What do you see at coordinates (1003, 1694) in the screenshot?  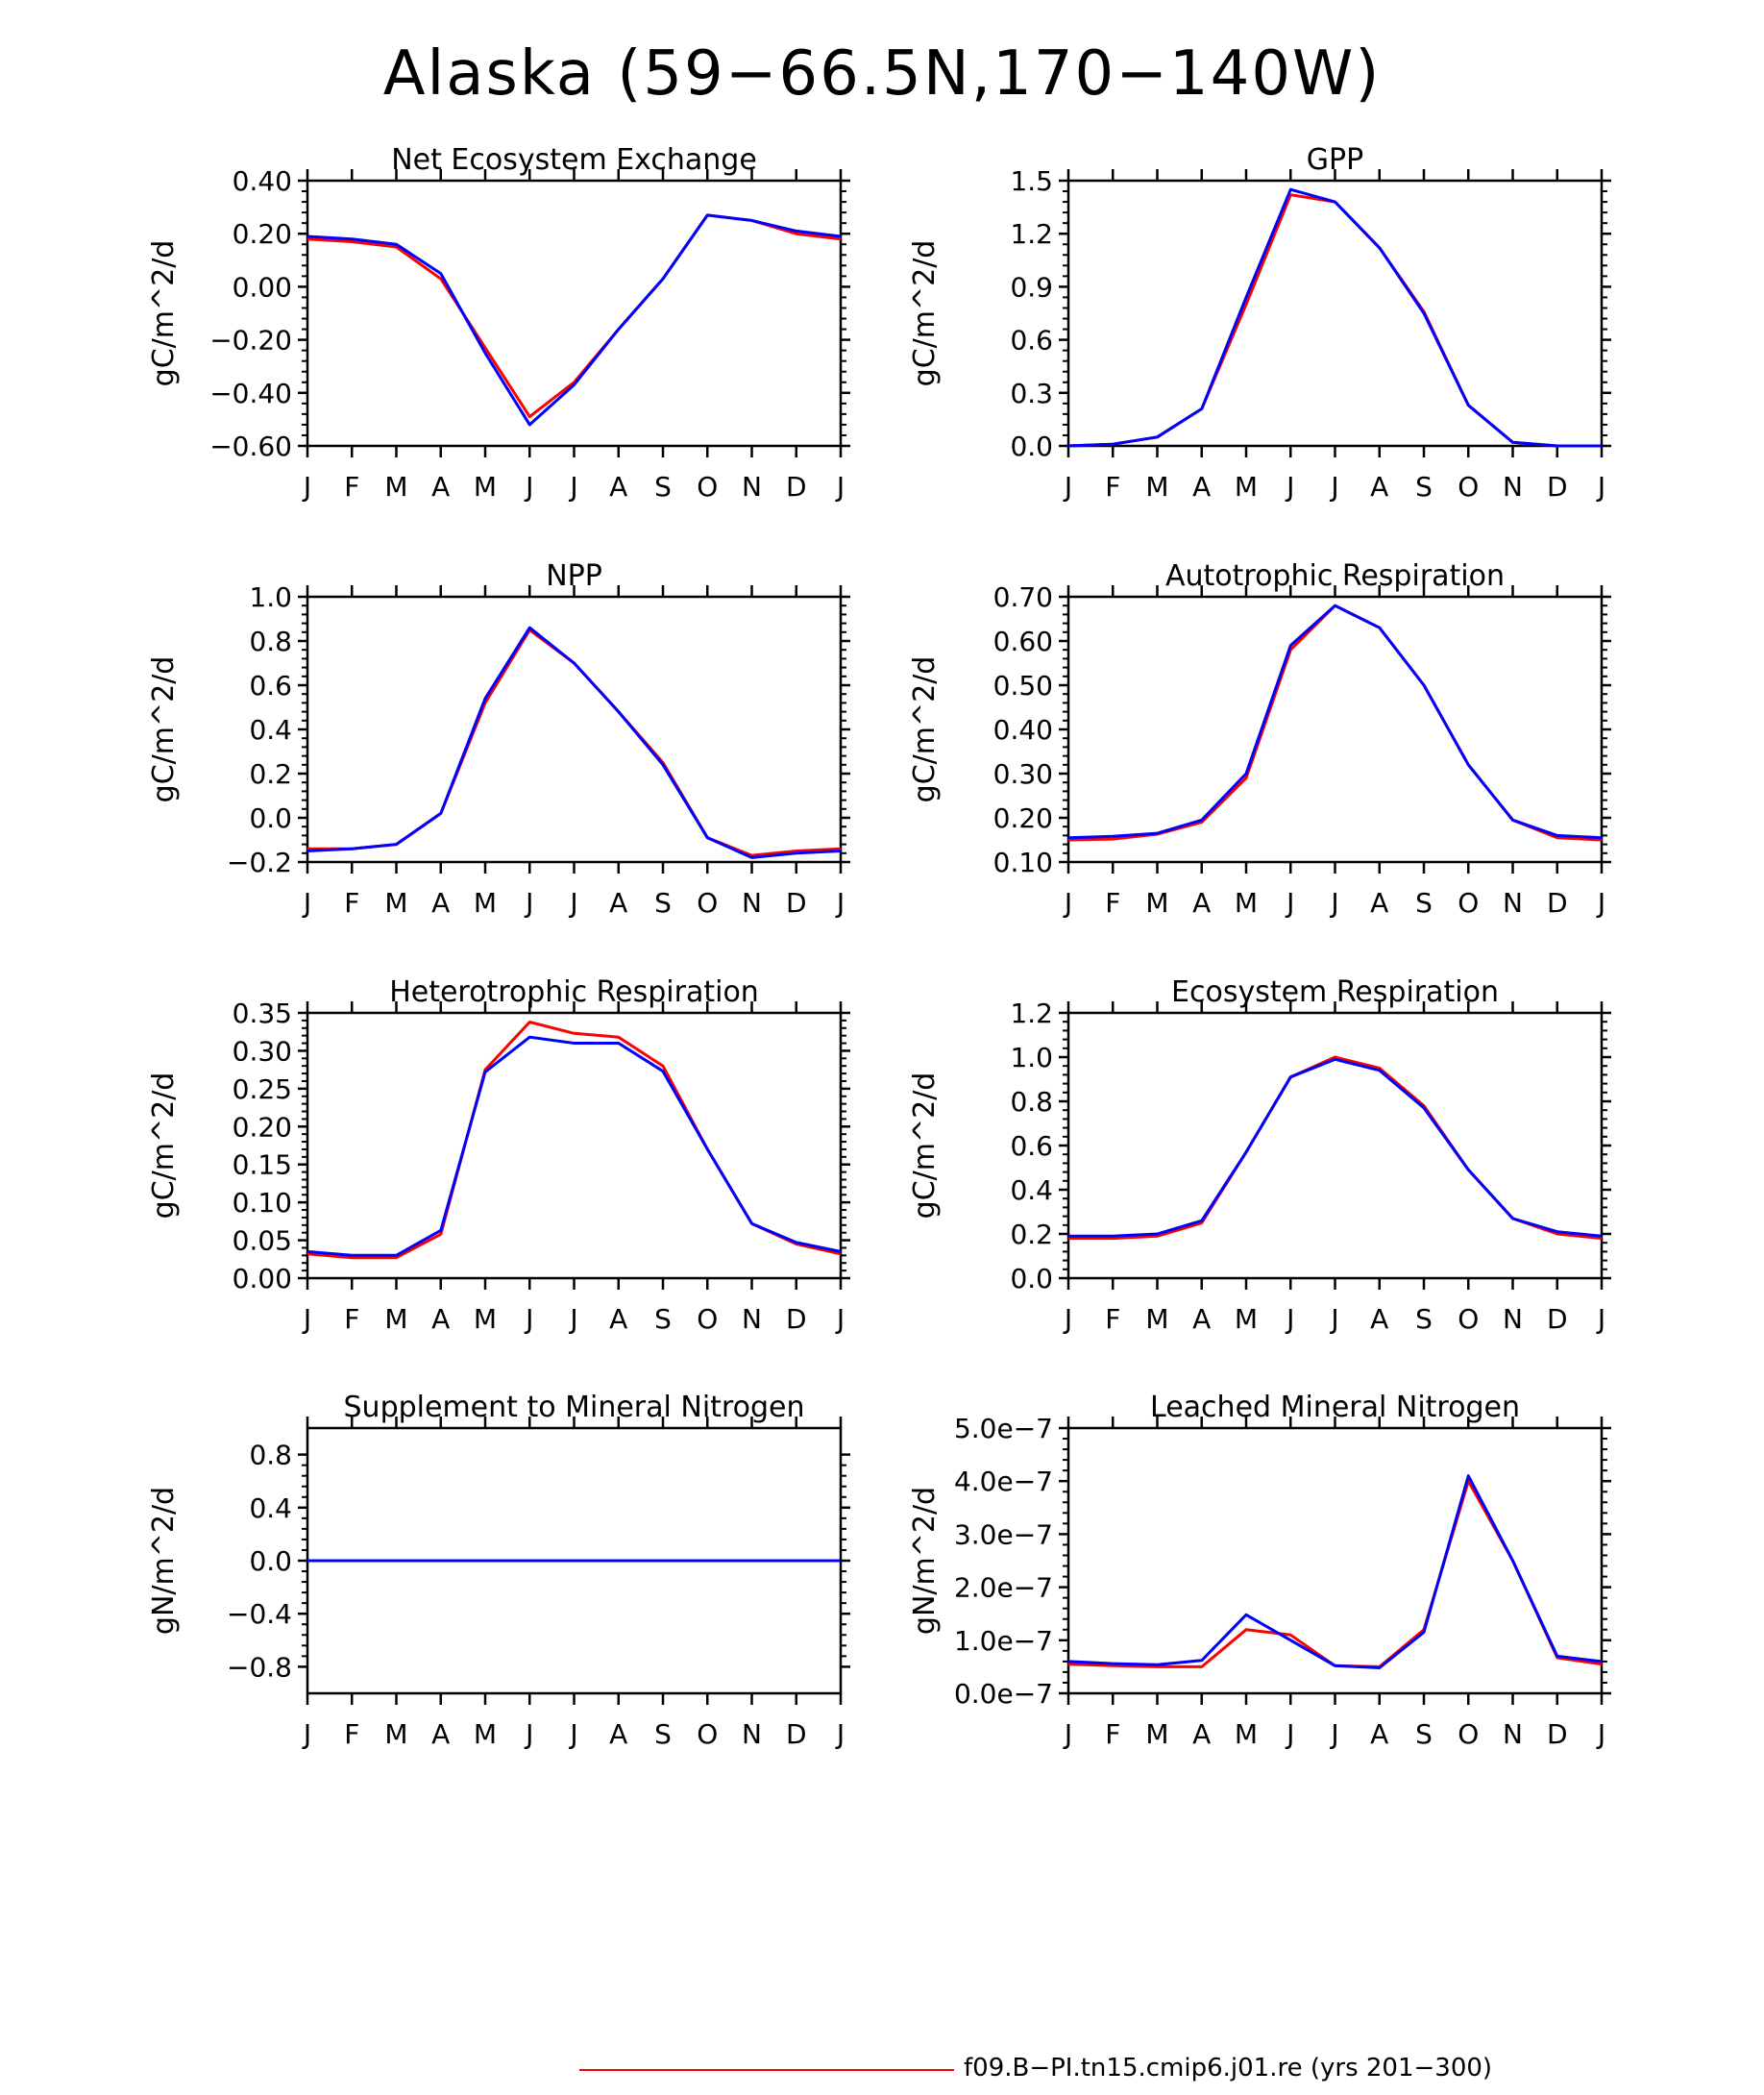 I see `y-tick-label: 0.0e−7` at bounding box center [1003, 1694].